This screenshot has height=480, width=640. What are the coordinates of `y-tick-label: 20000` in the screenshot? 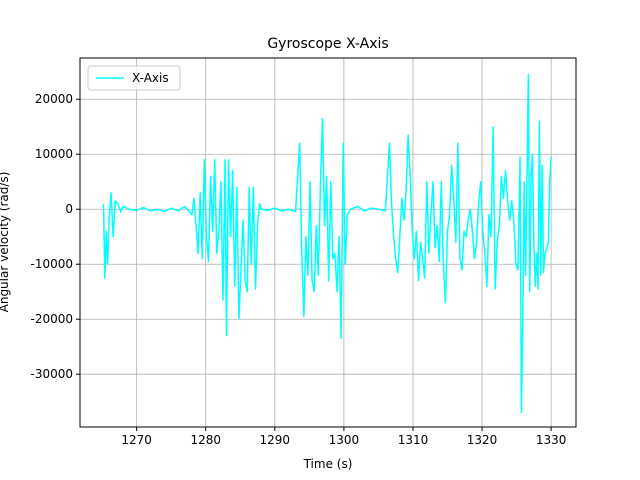 It's located at (54, 99).